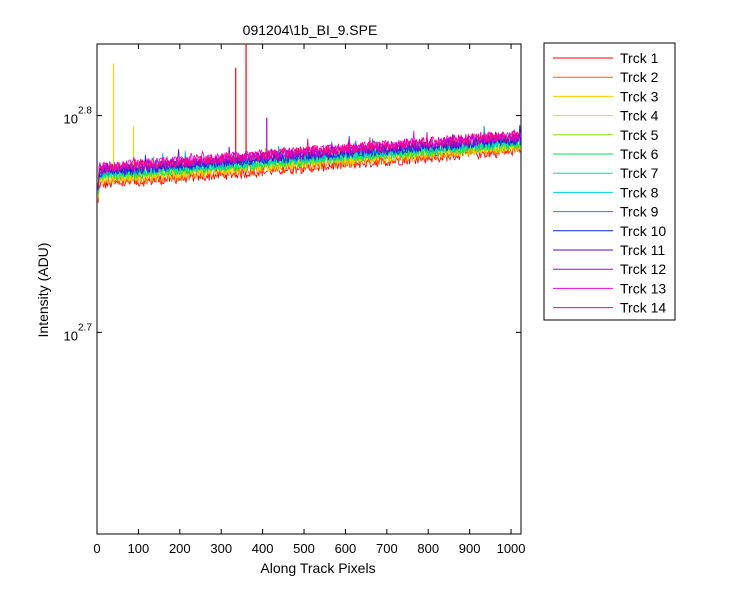 Image resolution: width=750 pixels, height=605 pixels. Describe the element at coordinates (139, 548) in the screenshot. I see `x-tick-label: 100` at that location.